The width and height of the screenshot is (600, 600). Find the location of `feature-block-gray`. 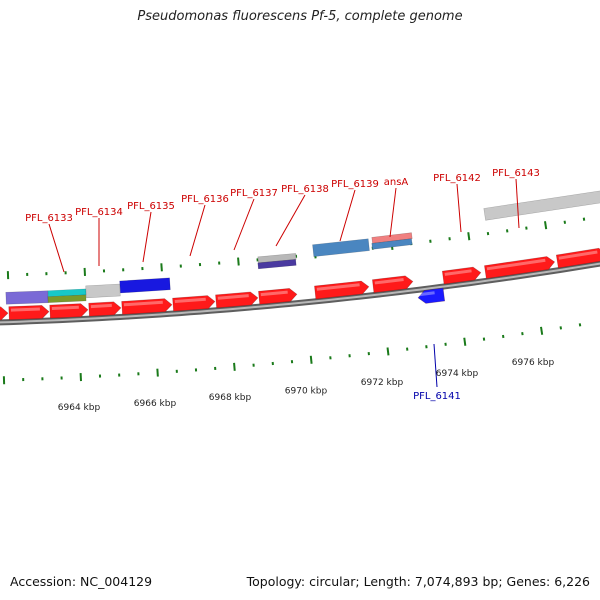

feature-block-gray is located at coordinates (541, 205).